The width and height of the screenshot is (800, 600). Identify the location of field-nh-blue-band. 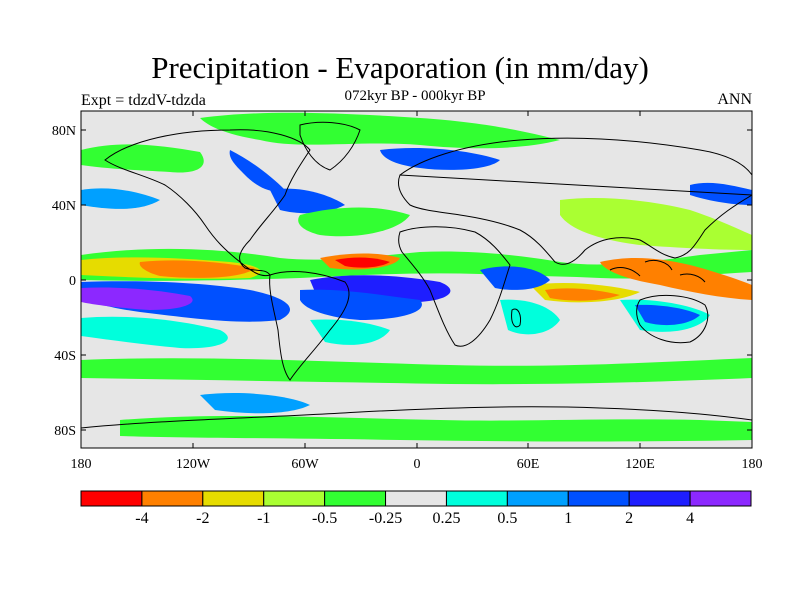
(120, 198).